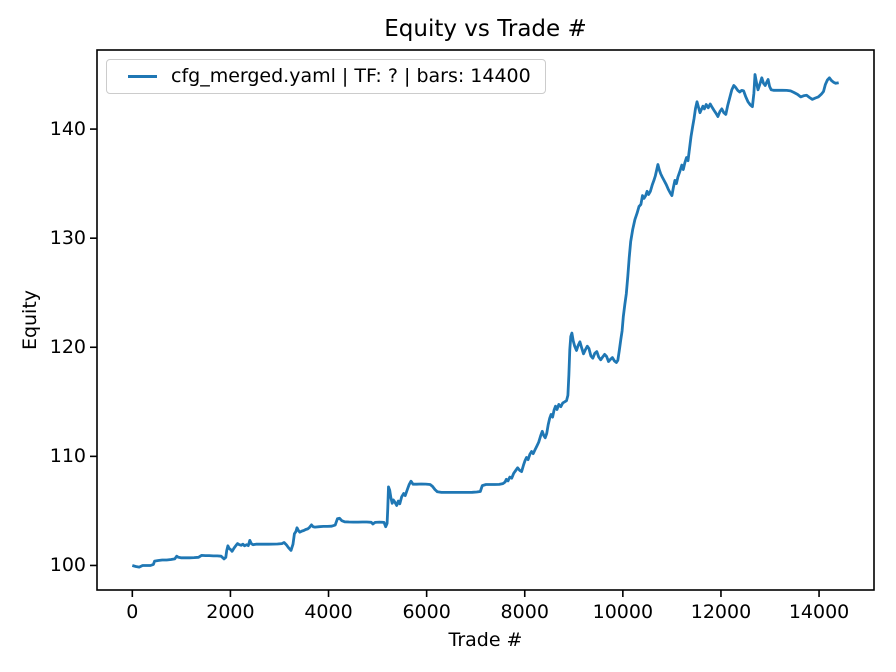 The width and height of the screenshot is (896, 672). I want to click on y-tick-label: 140, so click(67, 129).